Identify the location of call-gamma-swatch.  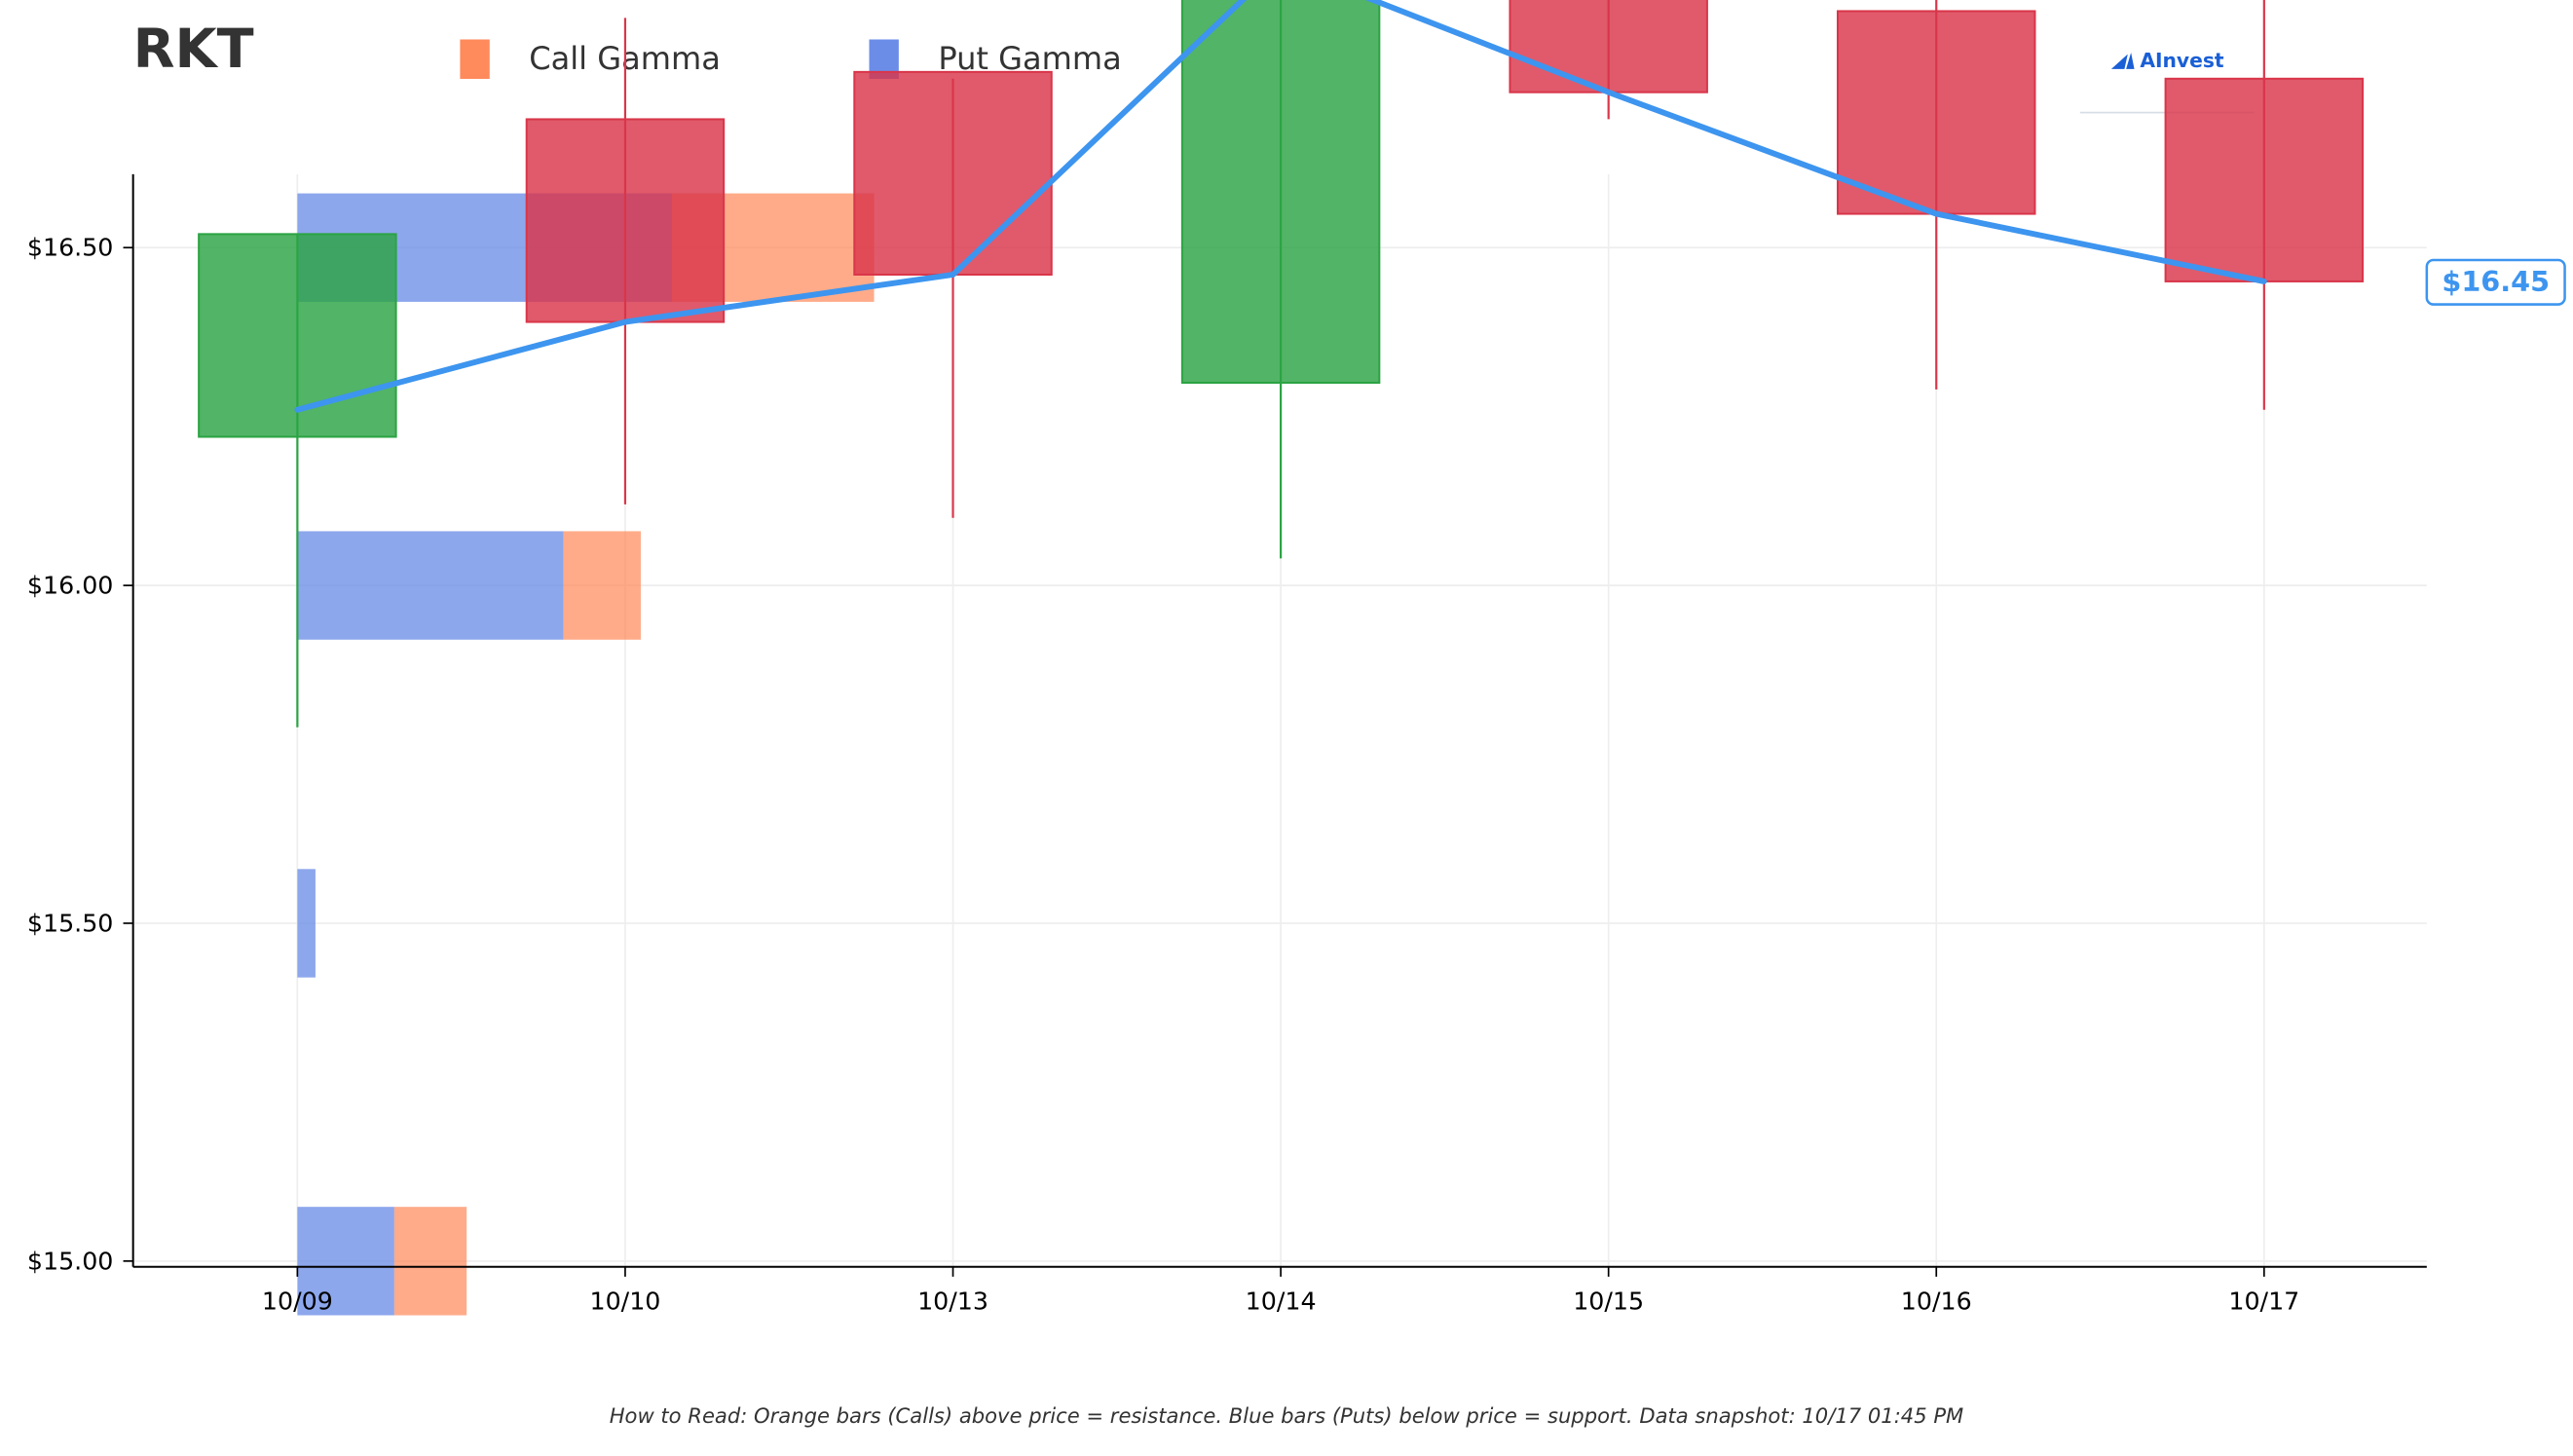
(475, 59).